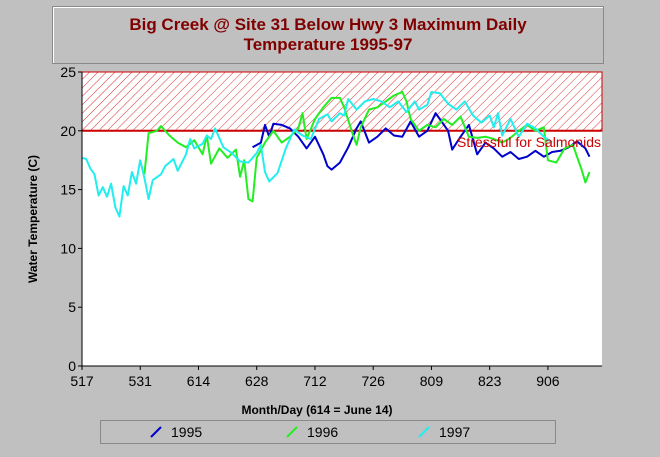  Describe the element at coordinates (68, 248) in the screenshot. I see `y-tick-label: 10` at that location.